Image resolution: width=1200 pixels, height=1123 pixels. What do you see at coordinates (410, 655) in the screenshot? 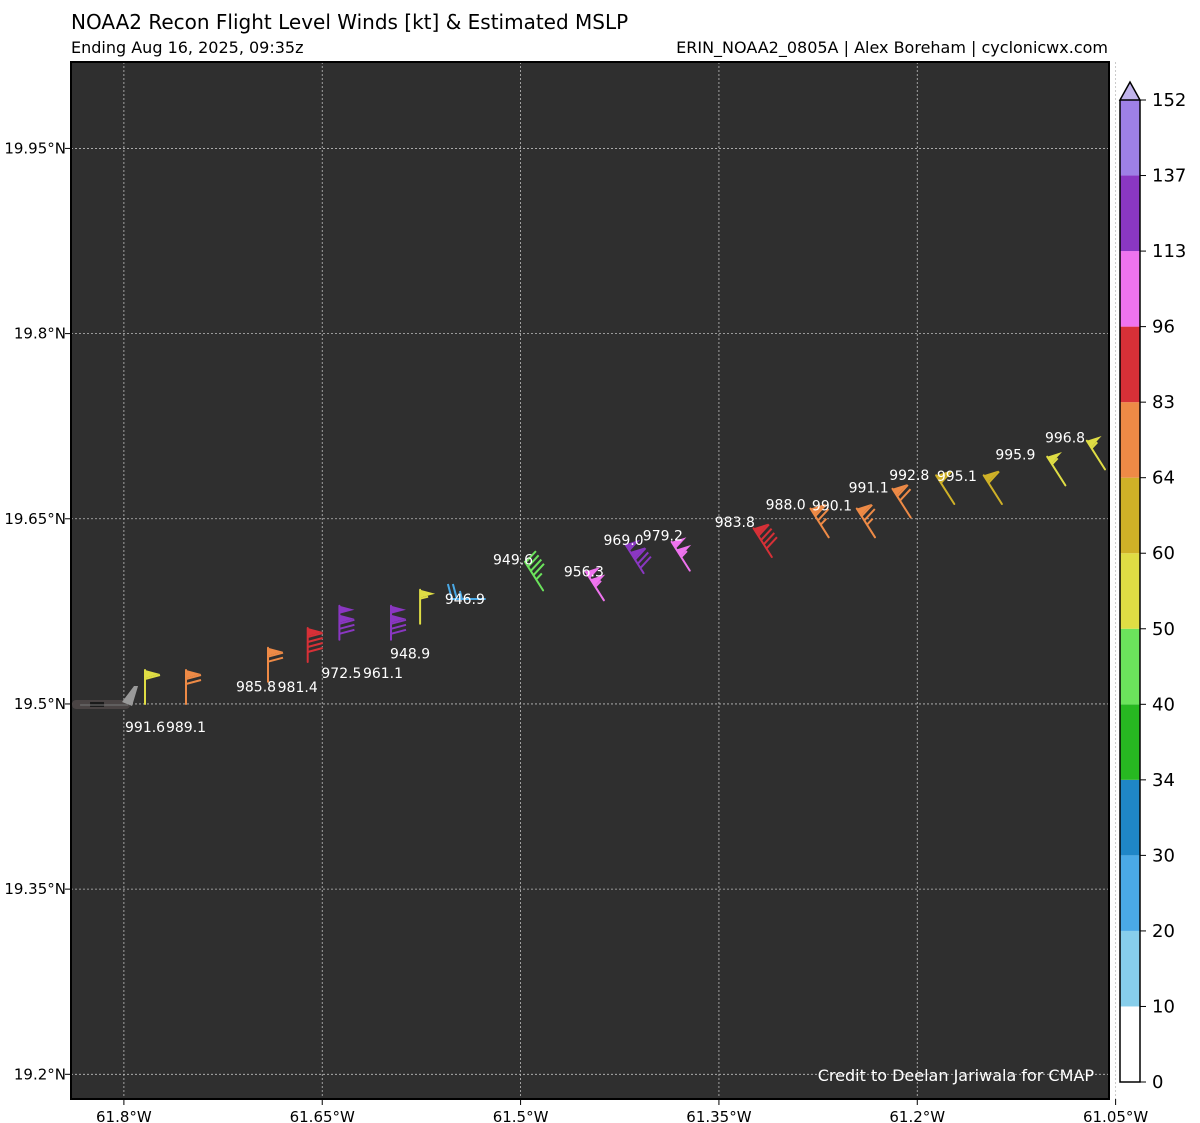
I see `pressure-label: 948.9` at bounding box center [410, 655].